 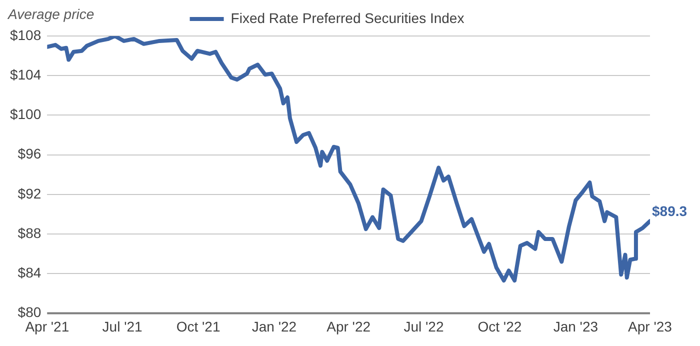 I want to click on x-tick-label: Jul '21, so click(x=122, y=326).